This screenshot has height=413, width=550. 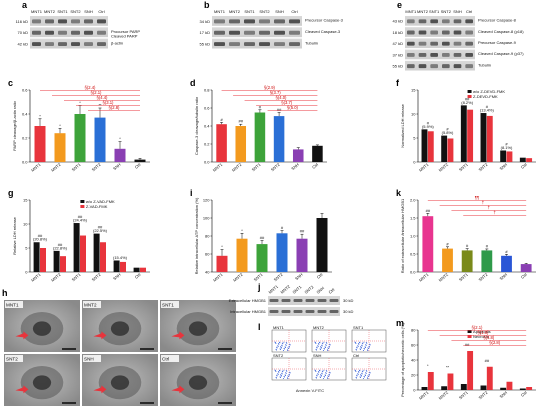 What do you see at coordinates (413, 90) in the screenshot?
I see `y-tick-label: 15` at bounding box center [413, 90].